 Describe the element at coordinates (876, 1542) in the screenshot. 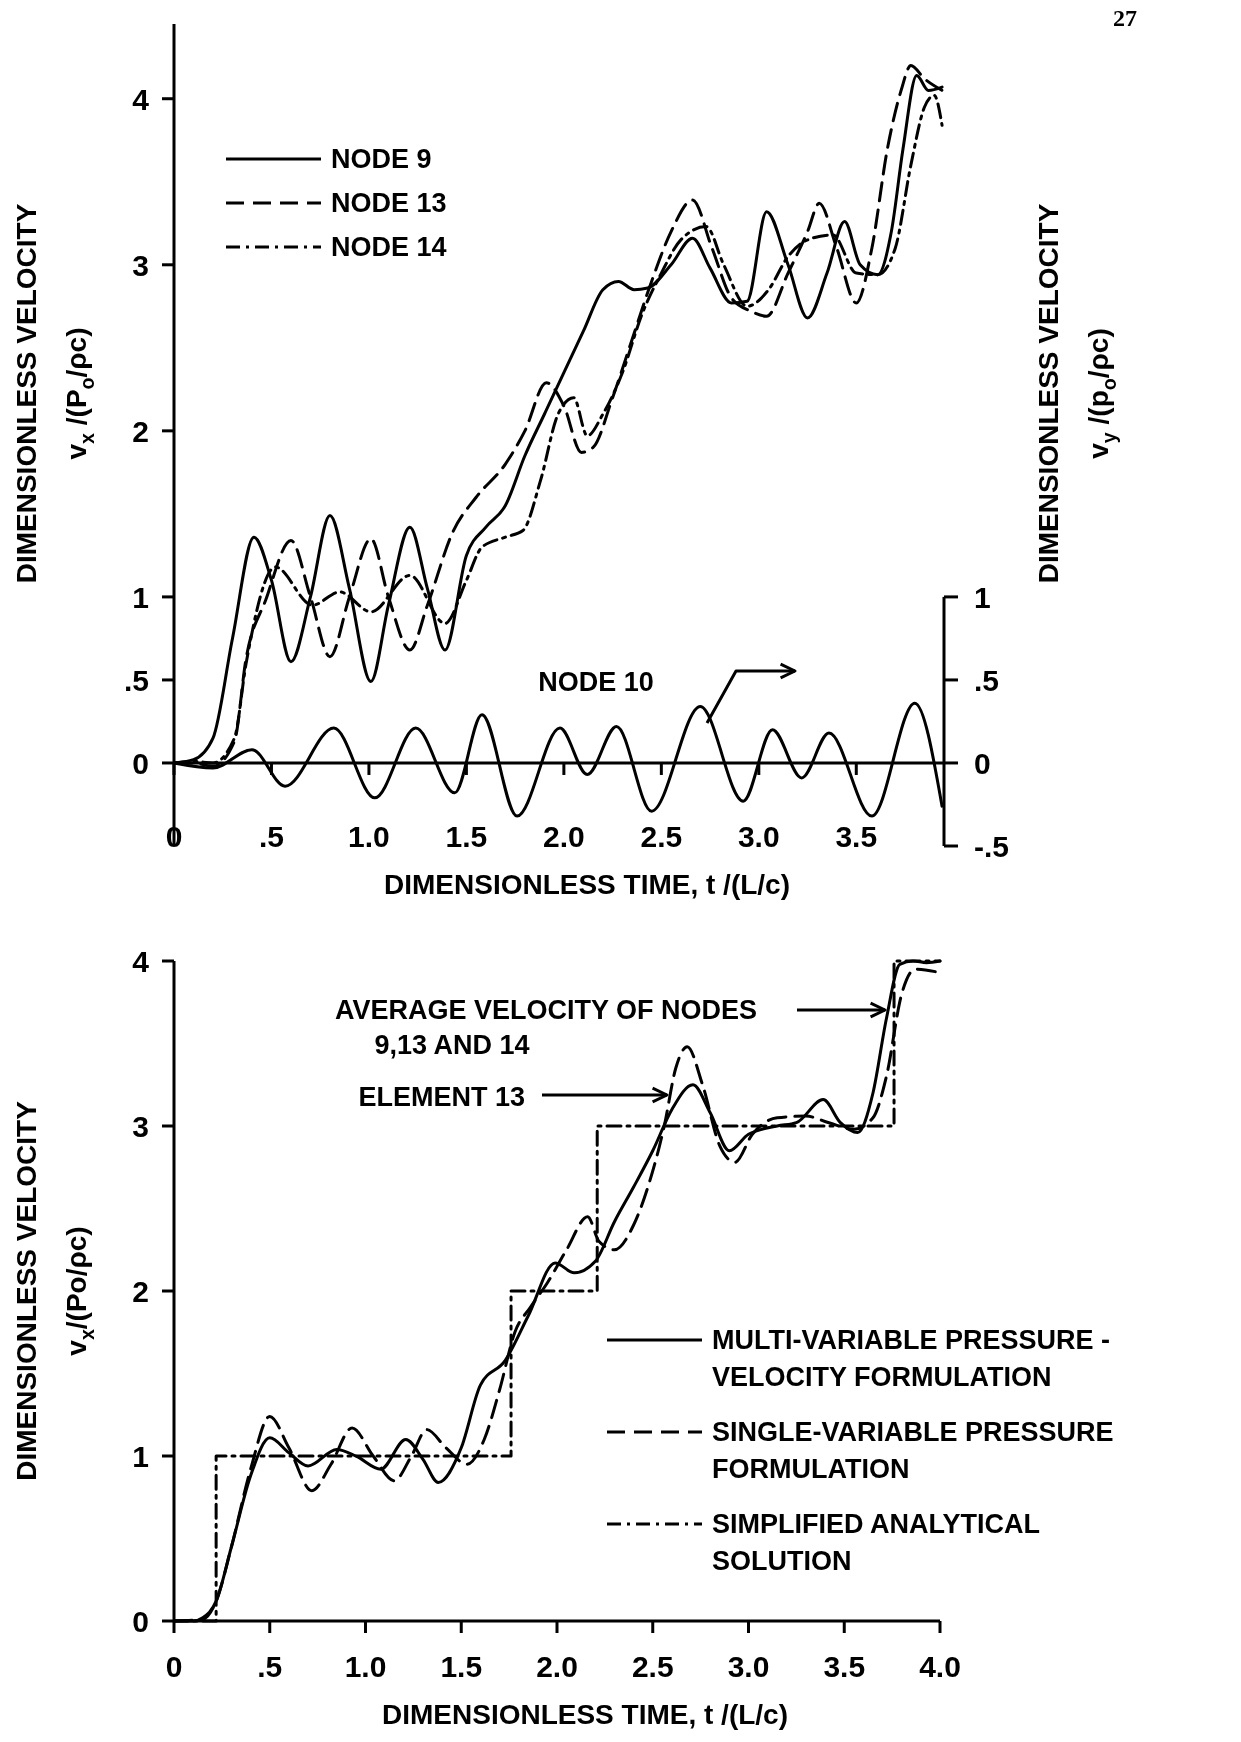

I see `legend-label: SIMPLIFIED ANALYTICAL SOLUTION` at that location.